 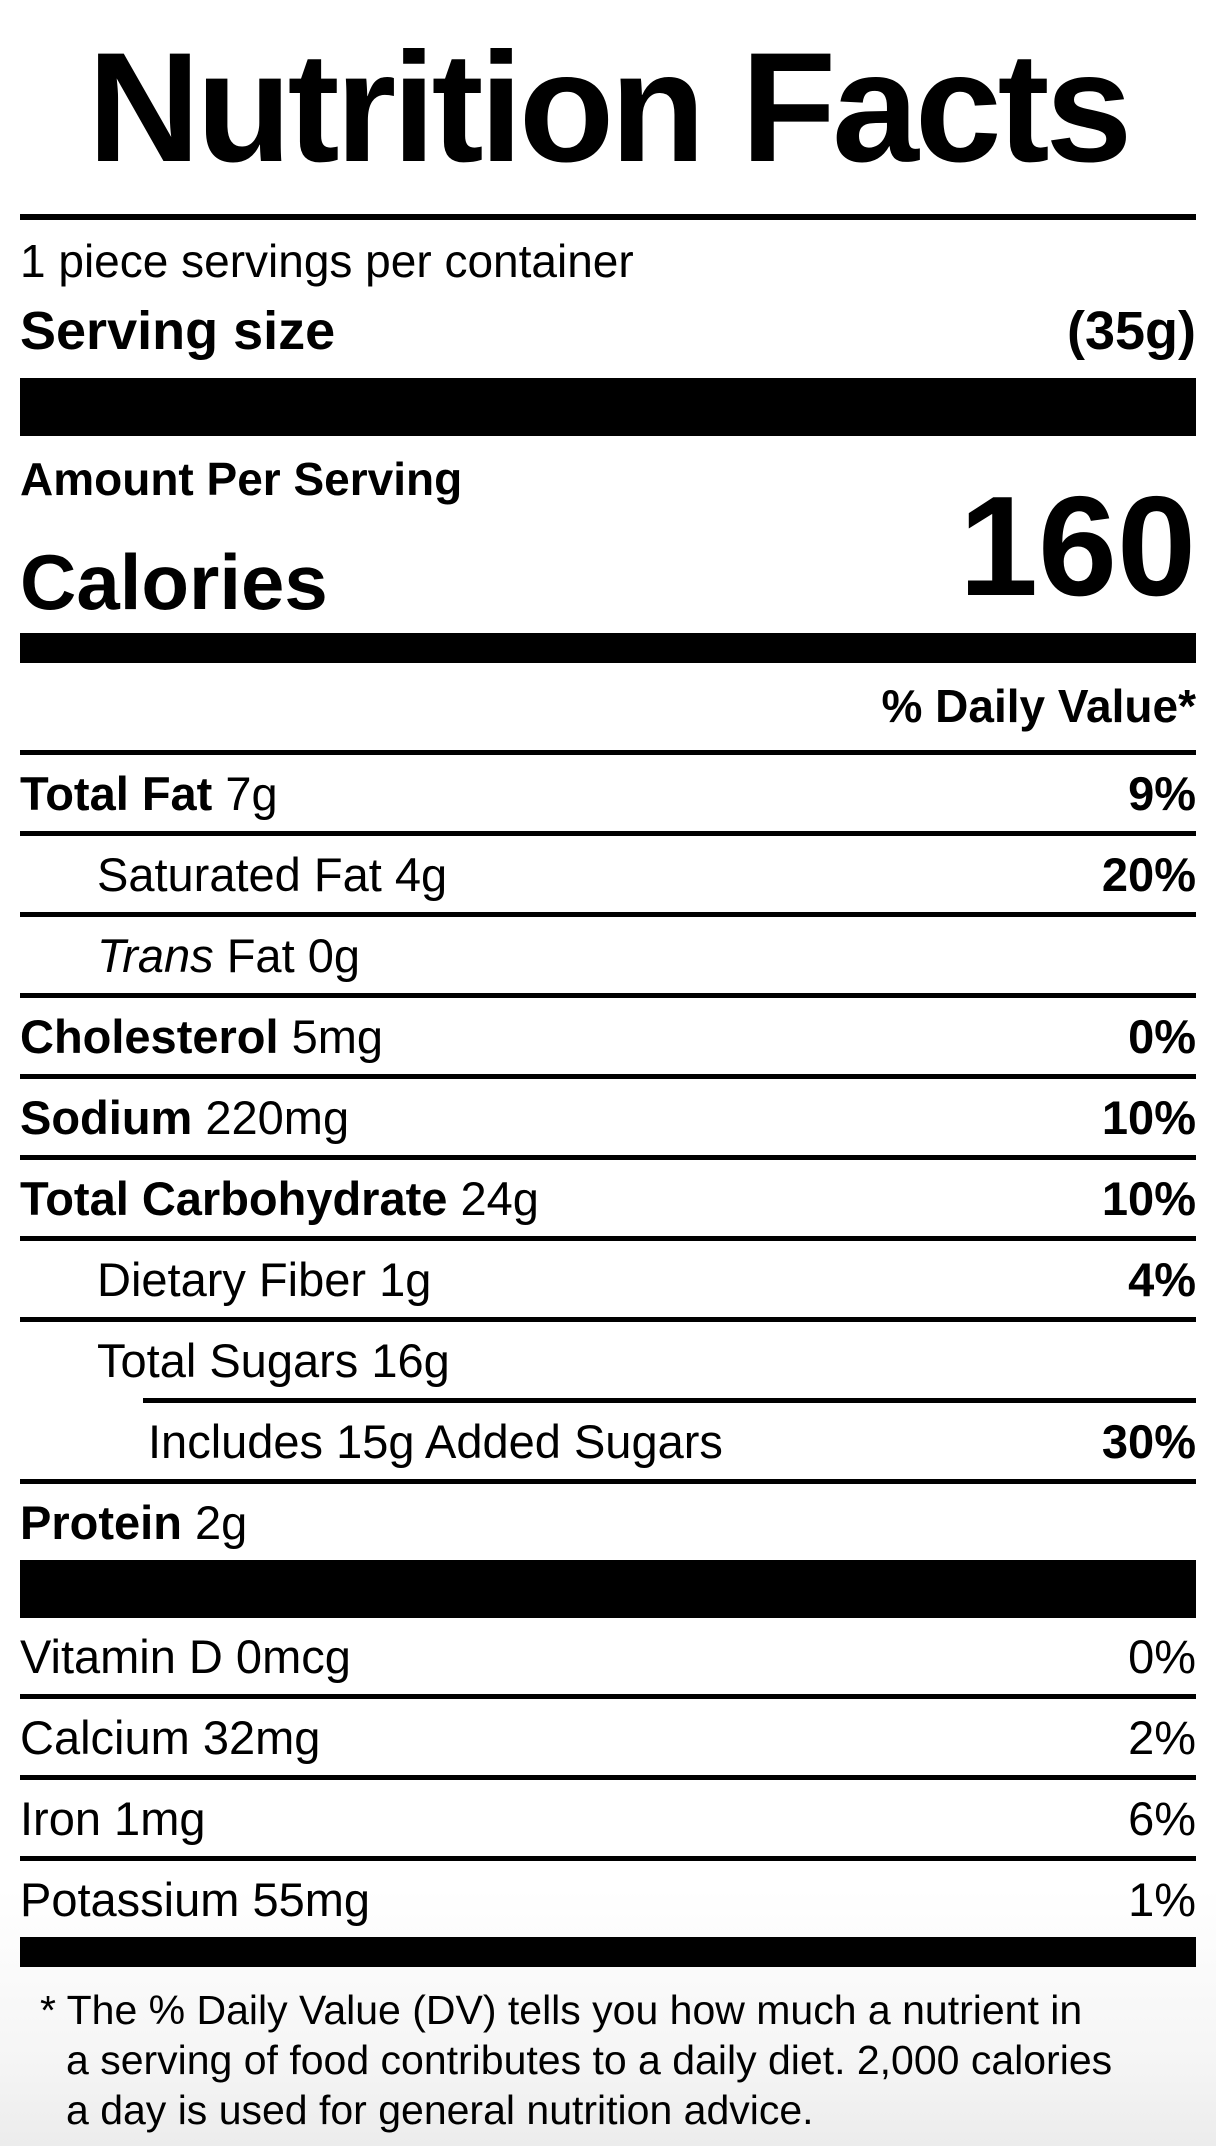 What do you see at coordinates (174, 582) in the screenshot?
I see `calories-label: Calories` at bounding box center [174, 582].